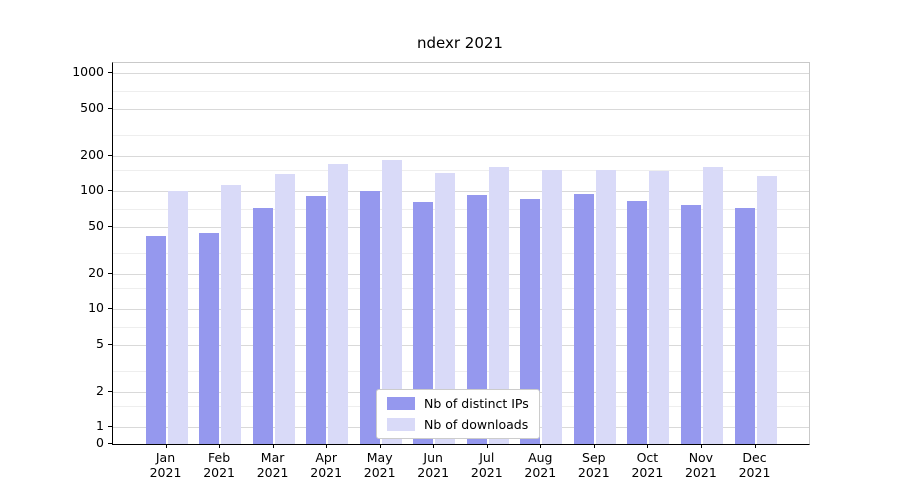 The image size is (900, 500). Describe the element at coordinates (433, 457) in the screenshot. I see `x-tick-month: Jun` at that location.